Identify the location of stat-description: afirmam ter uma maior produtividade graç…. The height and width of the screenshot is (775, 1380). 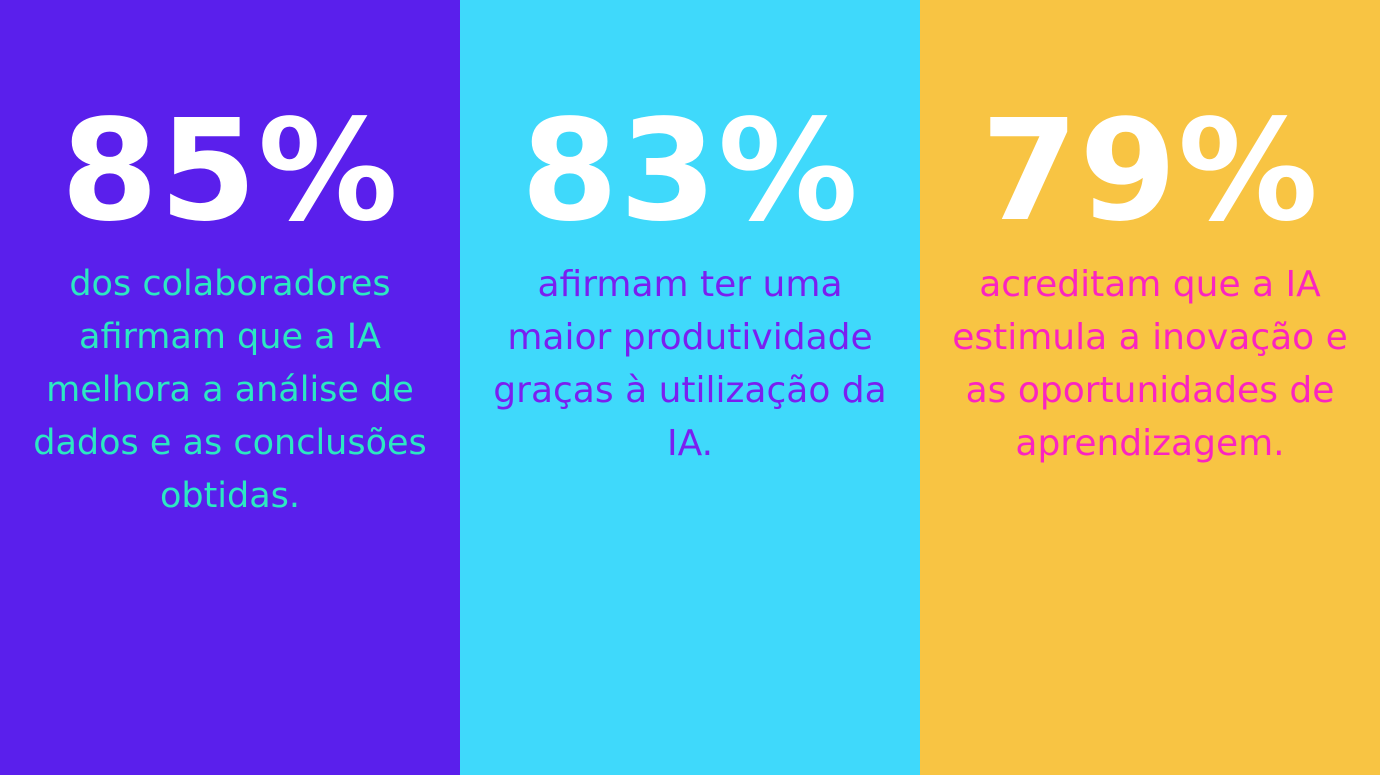
(690, 364).